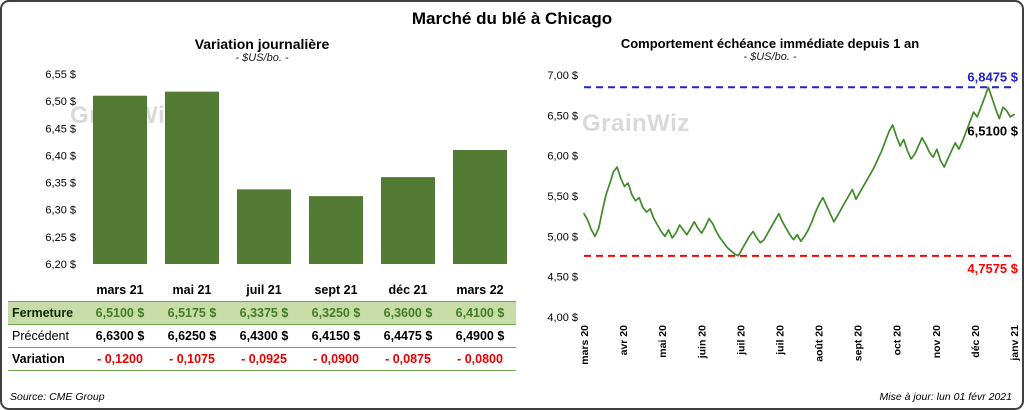  What do you see at coordinates (60, 156) in the screenshot?
I see `y-axis-tick: 6,40 $` at bounding box center [60, 156].